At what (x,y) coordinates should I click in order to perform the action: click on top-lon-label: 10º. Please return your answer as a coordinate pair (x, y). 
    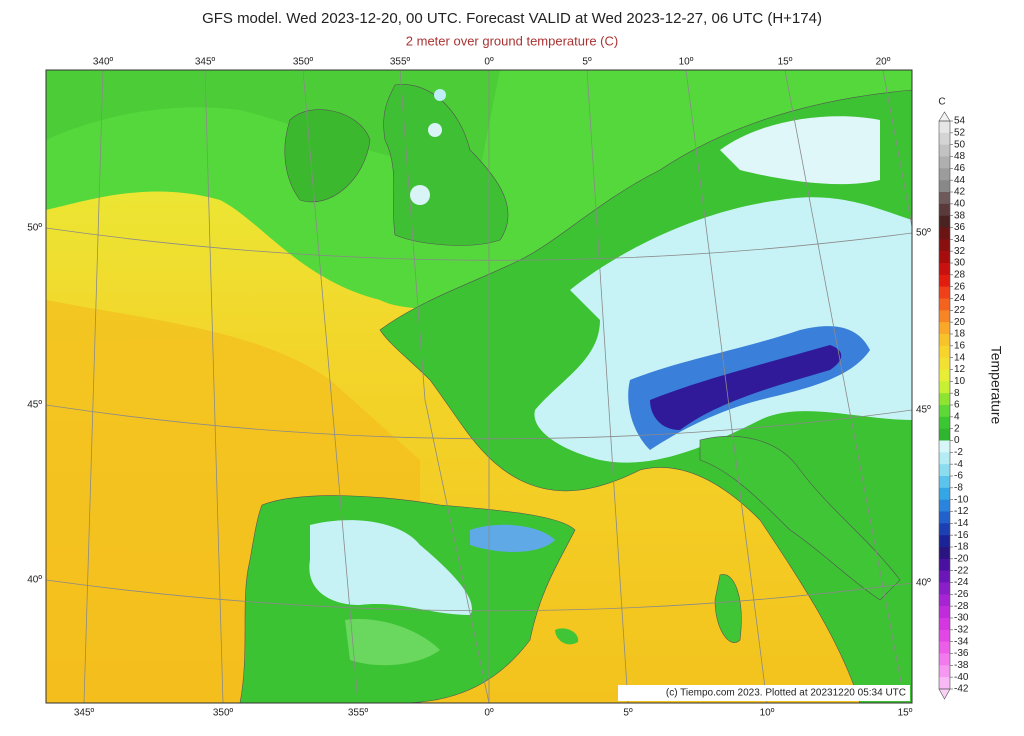
    Looking at the image, I should click on (686, 62).